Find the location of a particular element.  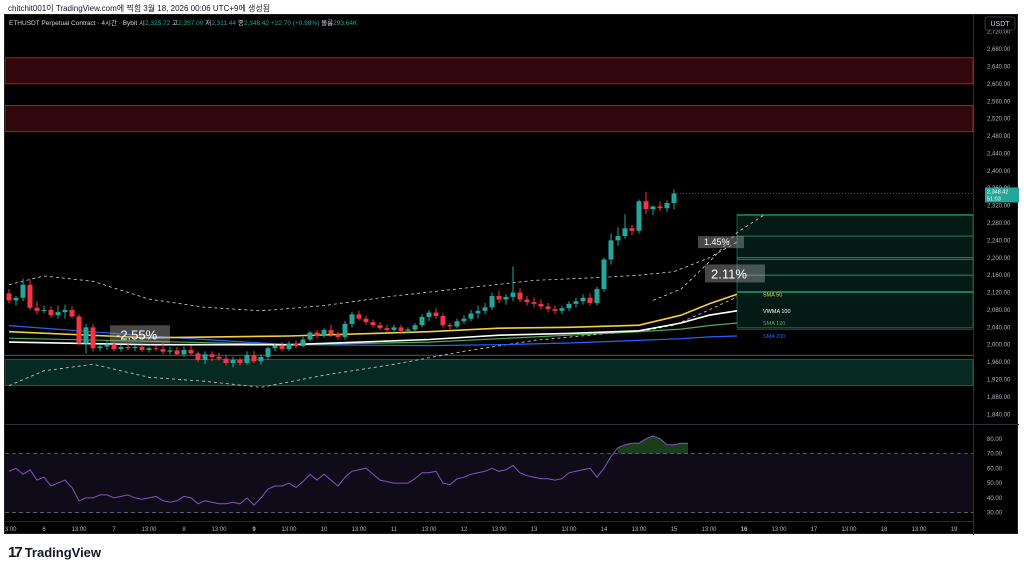

legend-close: 2,348.42 is located at coordinates (257, 23).